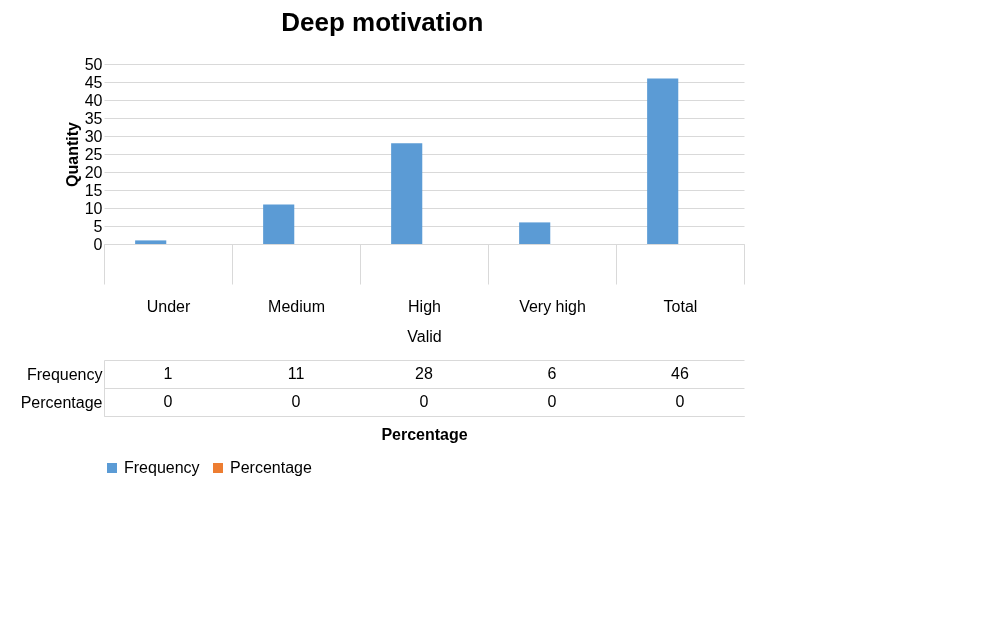 Image resolution: width=1006 pixels, height=619 pixels. Describe the element at coordinates (93, 208) in the screenshot. I see `y-tick-label: 10` at that location.